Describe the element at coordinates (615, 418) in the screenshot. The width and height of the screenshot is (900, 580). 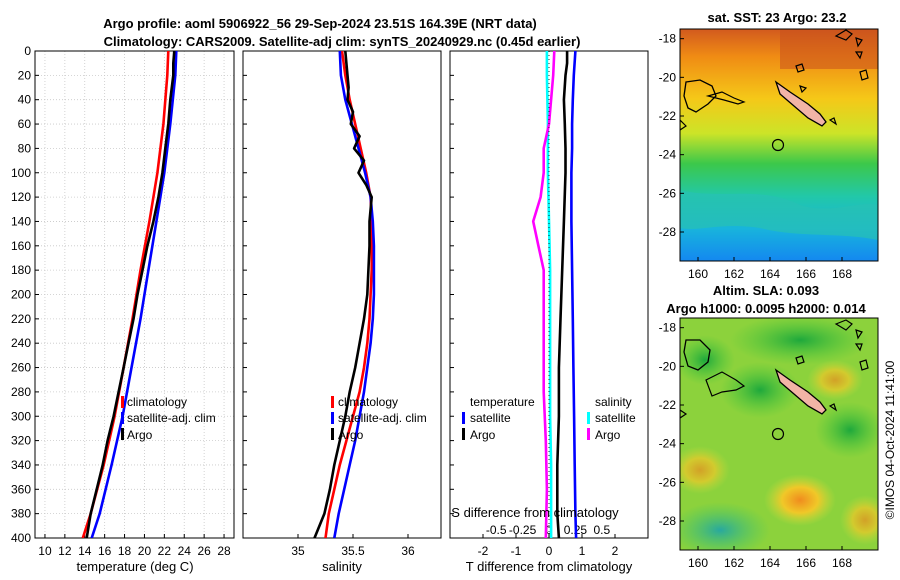
I see `legend-s-satellite: satellite` at that location.